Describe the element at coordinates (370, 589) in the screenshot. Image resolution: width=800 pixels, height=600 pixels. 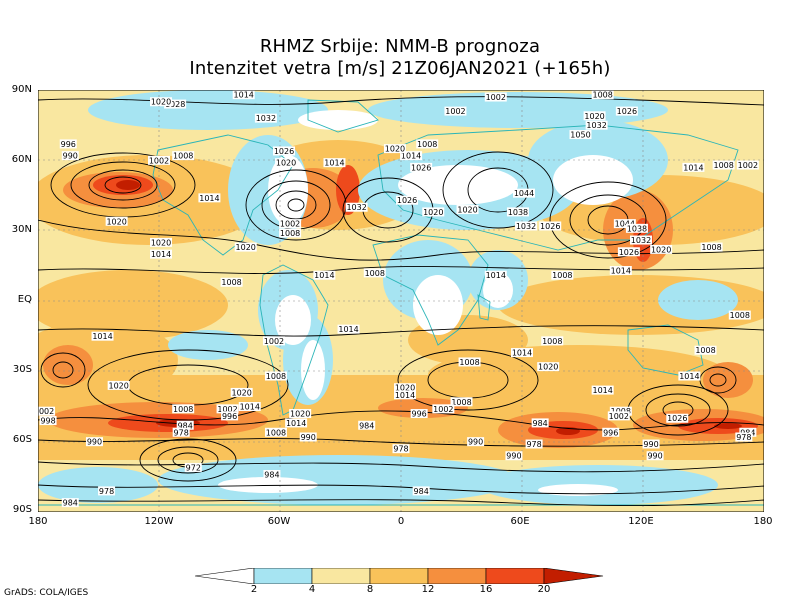
I see `colorbar-tick-8: 8` at that location.